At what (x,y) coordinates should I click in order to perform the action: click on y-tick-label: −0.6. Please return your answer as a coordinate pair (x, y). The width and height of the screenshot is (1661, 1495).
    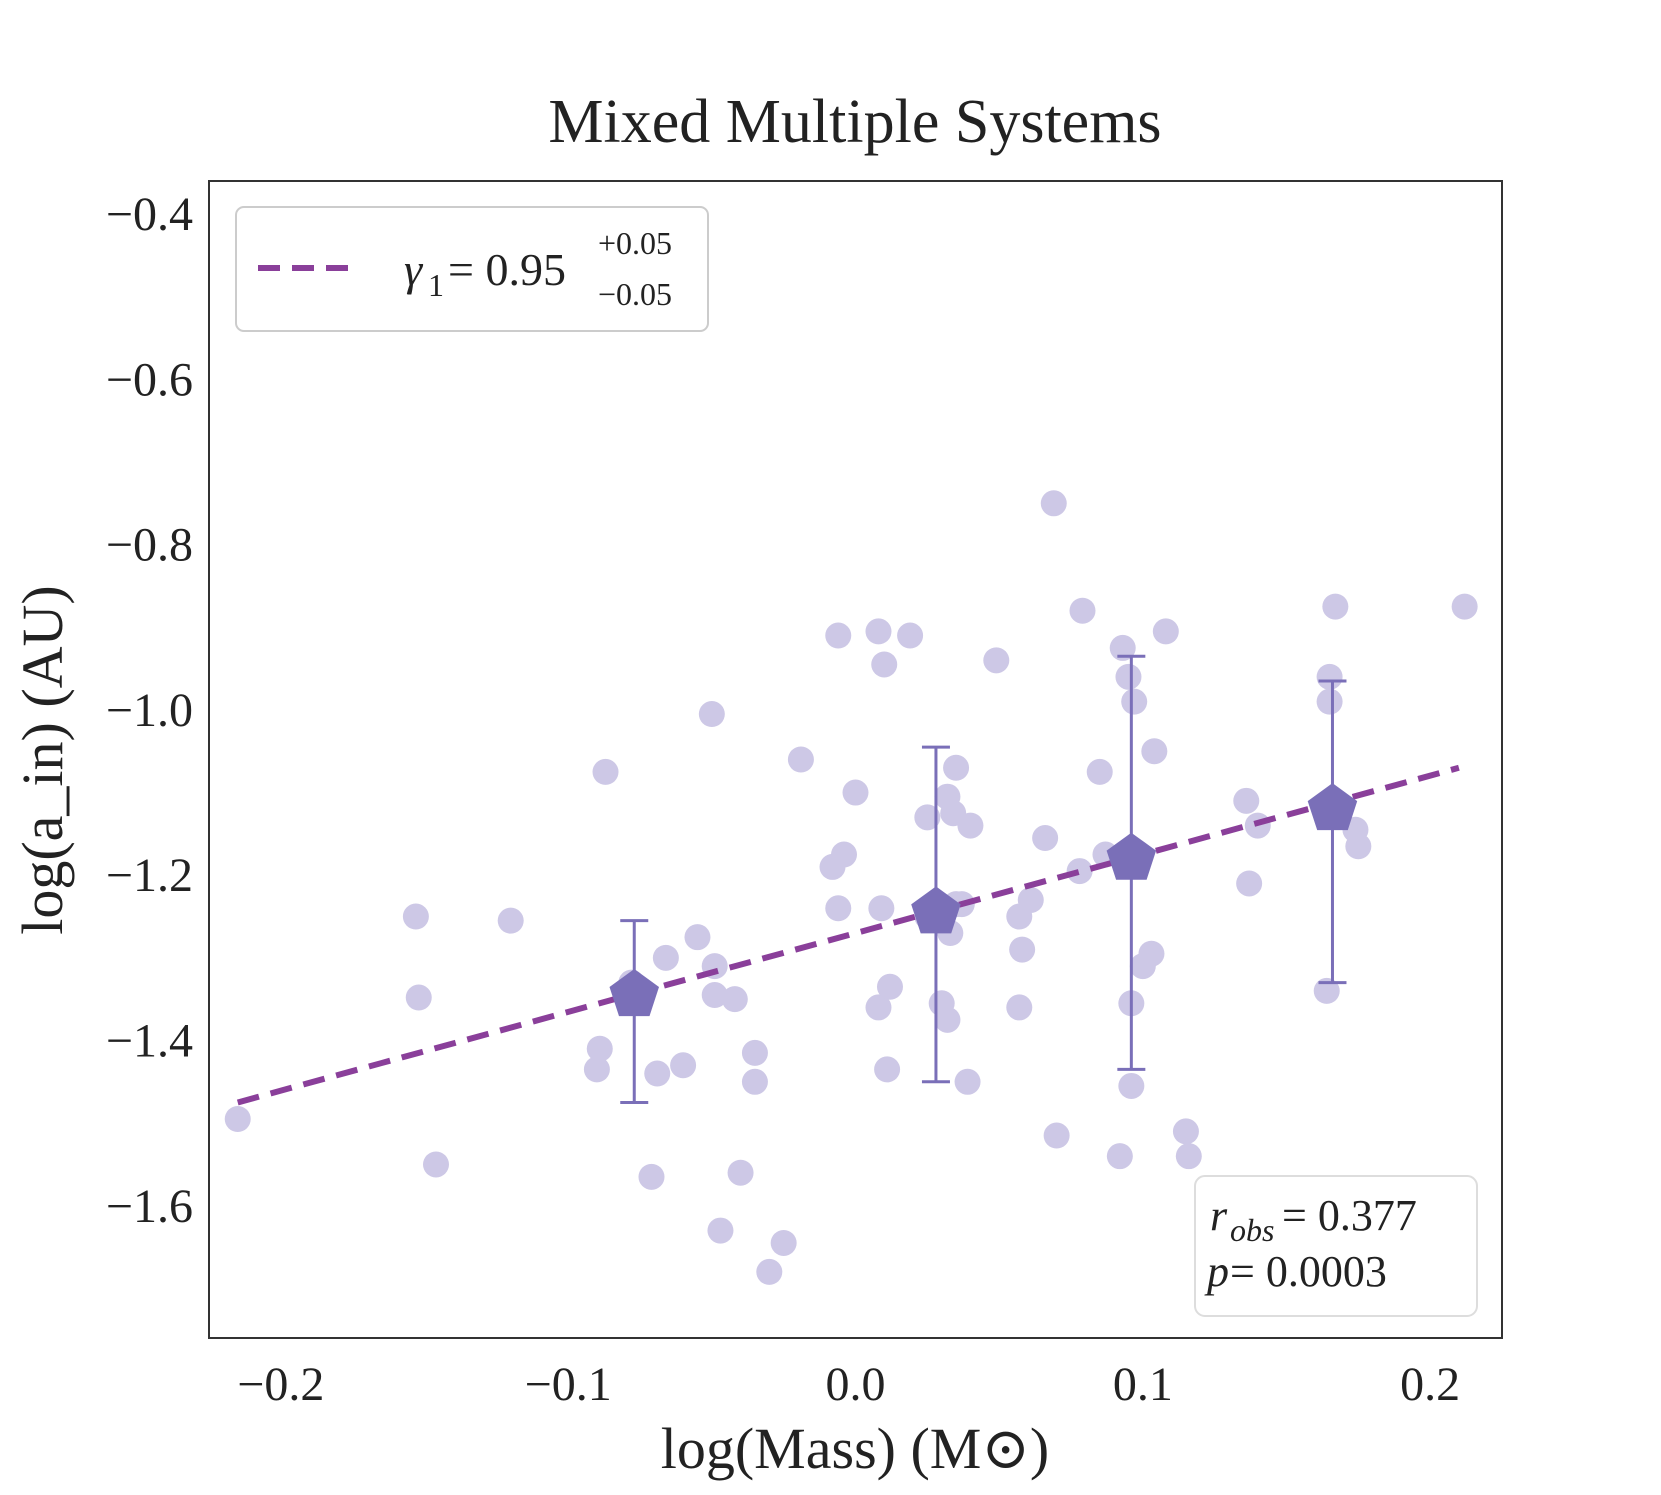
    Looking at the image, I should click on (149, 379).